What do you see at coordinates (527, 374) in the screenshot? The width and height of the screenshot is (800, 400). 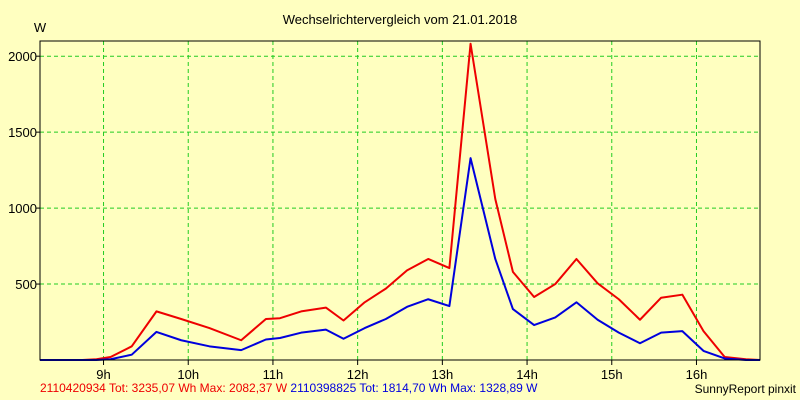 I see `x-tick-label: 14h` at bounding box center [527, 374].